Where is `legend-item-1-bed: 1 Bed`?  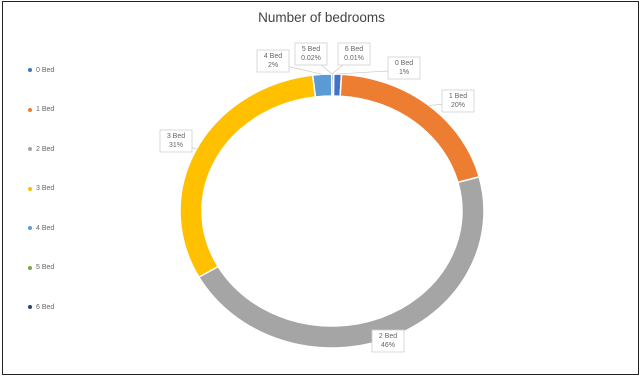
legend-item-1-bed: 1 Bed is located at coordinates (41, 110).